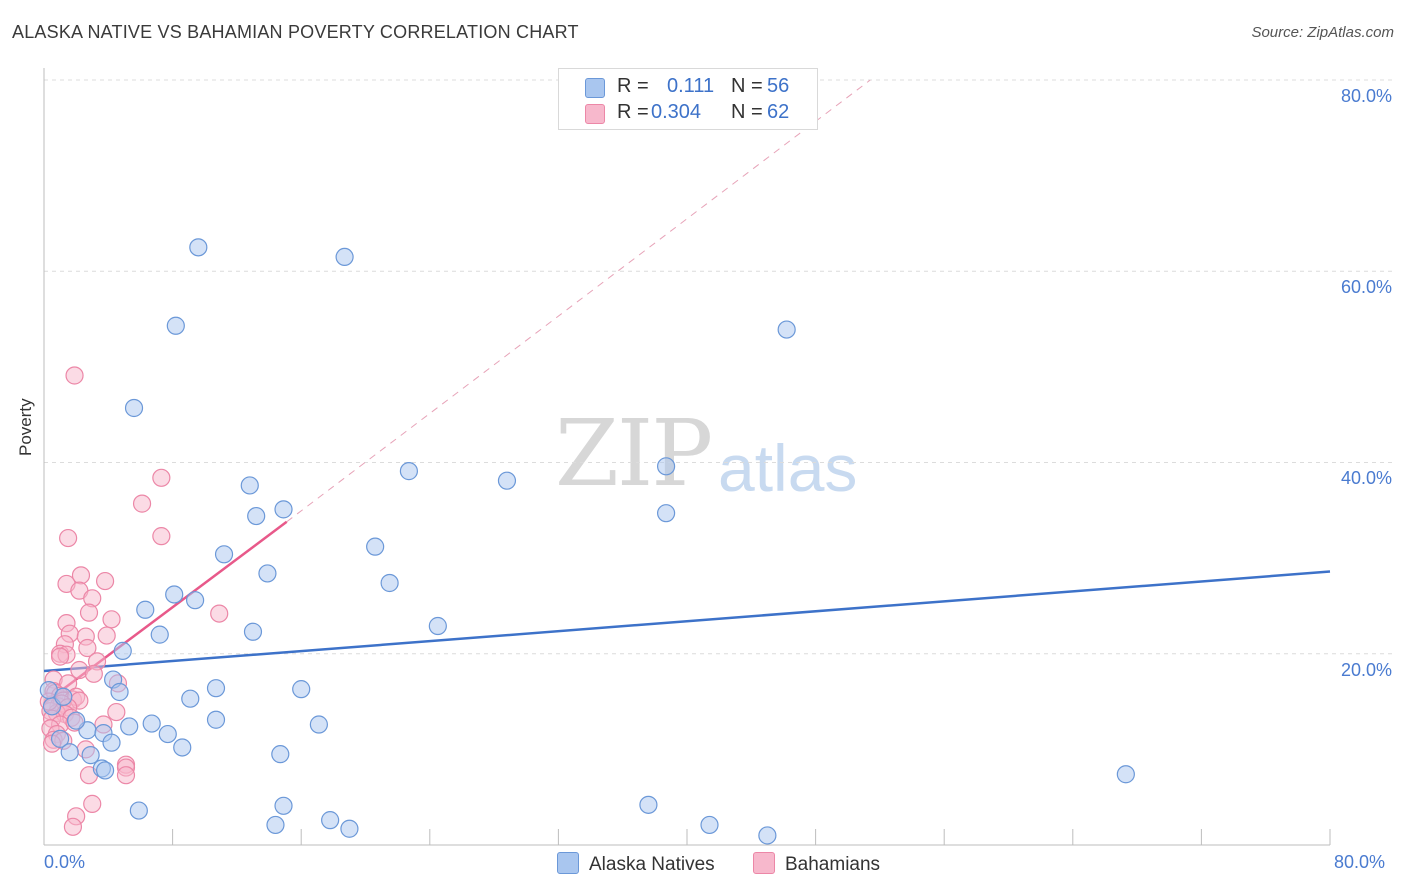 Image resolution: width=1406 pixels, height=892 pixels. I want to click on n-value: 56, so click(778, 86).